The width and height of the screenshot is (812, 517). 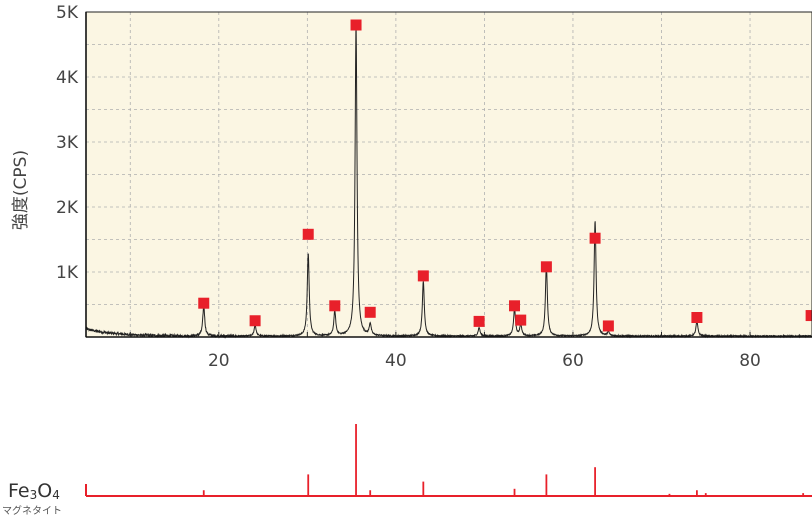 I want to click on y-tick-label: 3K, so click(x=67, y=143).